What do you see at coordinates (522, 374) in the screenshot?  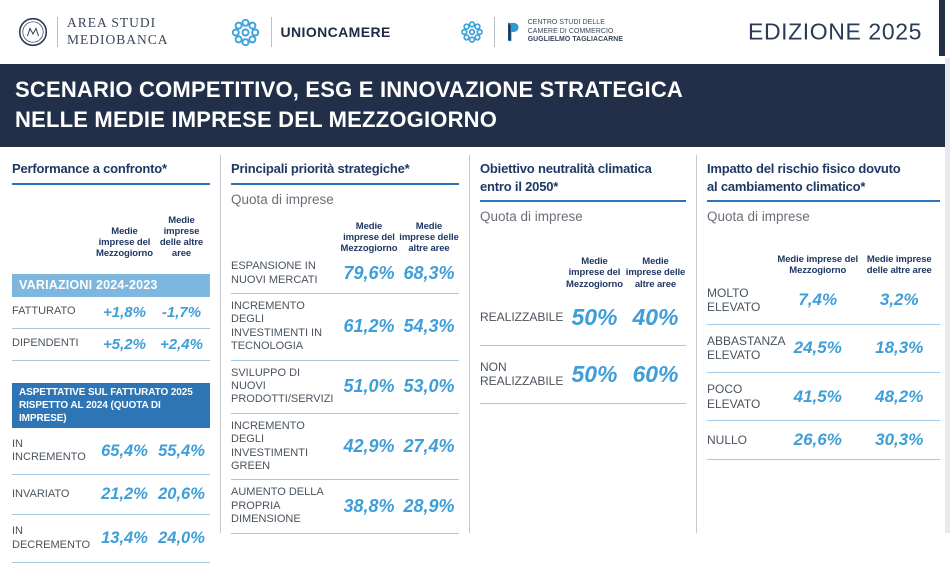 I see `row-label: NON REALIZZABILE` at bounding box center [522, 374].